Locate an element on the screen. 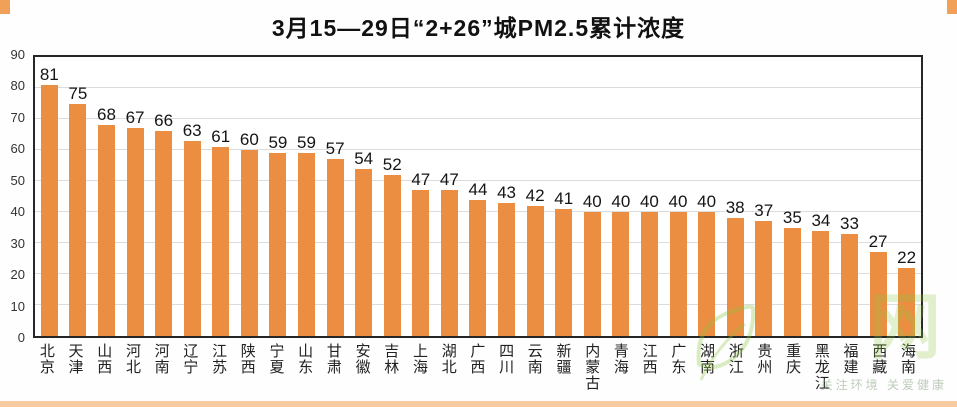 The width and height of the screenshot is (957, 407). bar-value-label: 47 is located at coordinates (449, 180).